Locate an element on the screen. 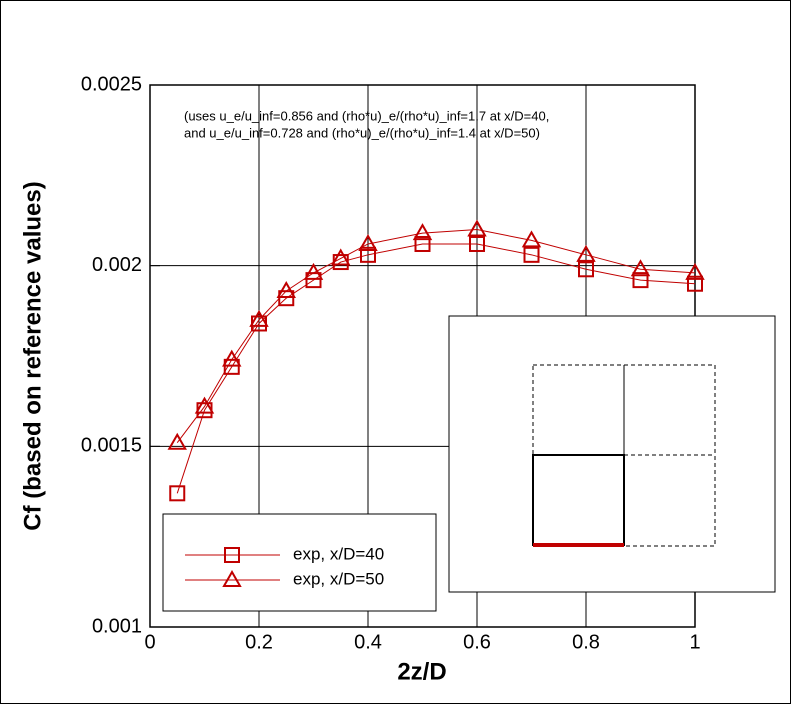 Image resolution: width=791 pixels, height=704 pixels. x-tick-label: 0.4 is located at coordinates (368, 642).